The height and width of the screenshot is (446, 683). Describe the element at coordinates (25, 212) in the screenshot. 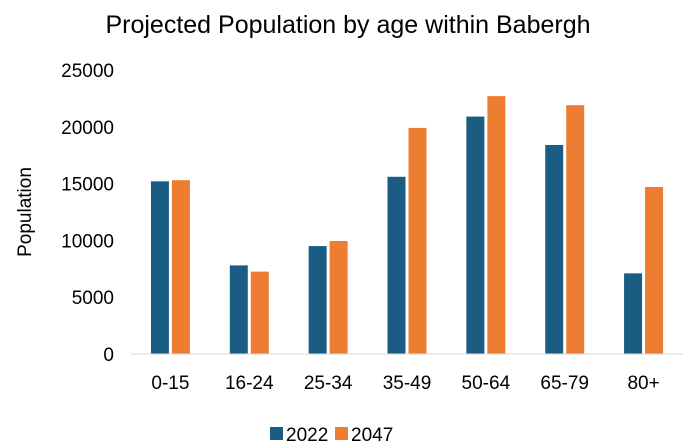

I see `y-axis-label: Population` at that location.